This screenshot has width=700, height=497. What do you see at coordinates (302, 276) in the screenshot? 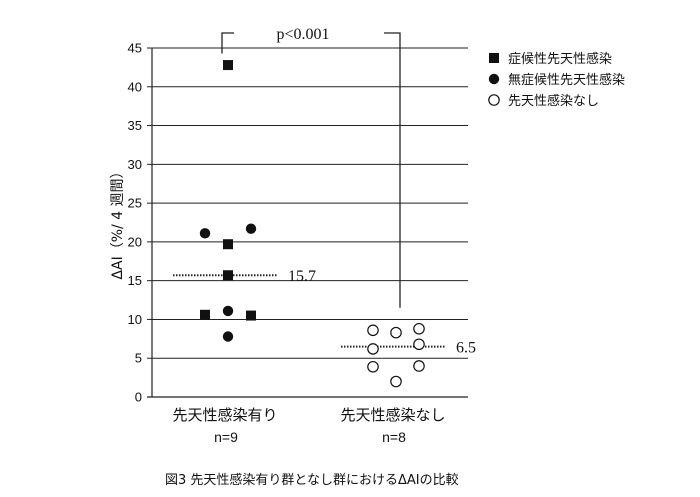
I see `median-label: 15.7` at bounding box center [302, 276].